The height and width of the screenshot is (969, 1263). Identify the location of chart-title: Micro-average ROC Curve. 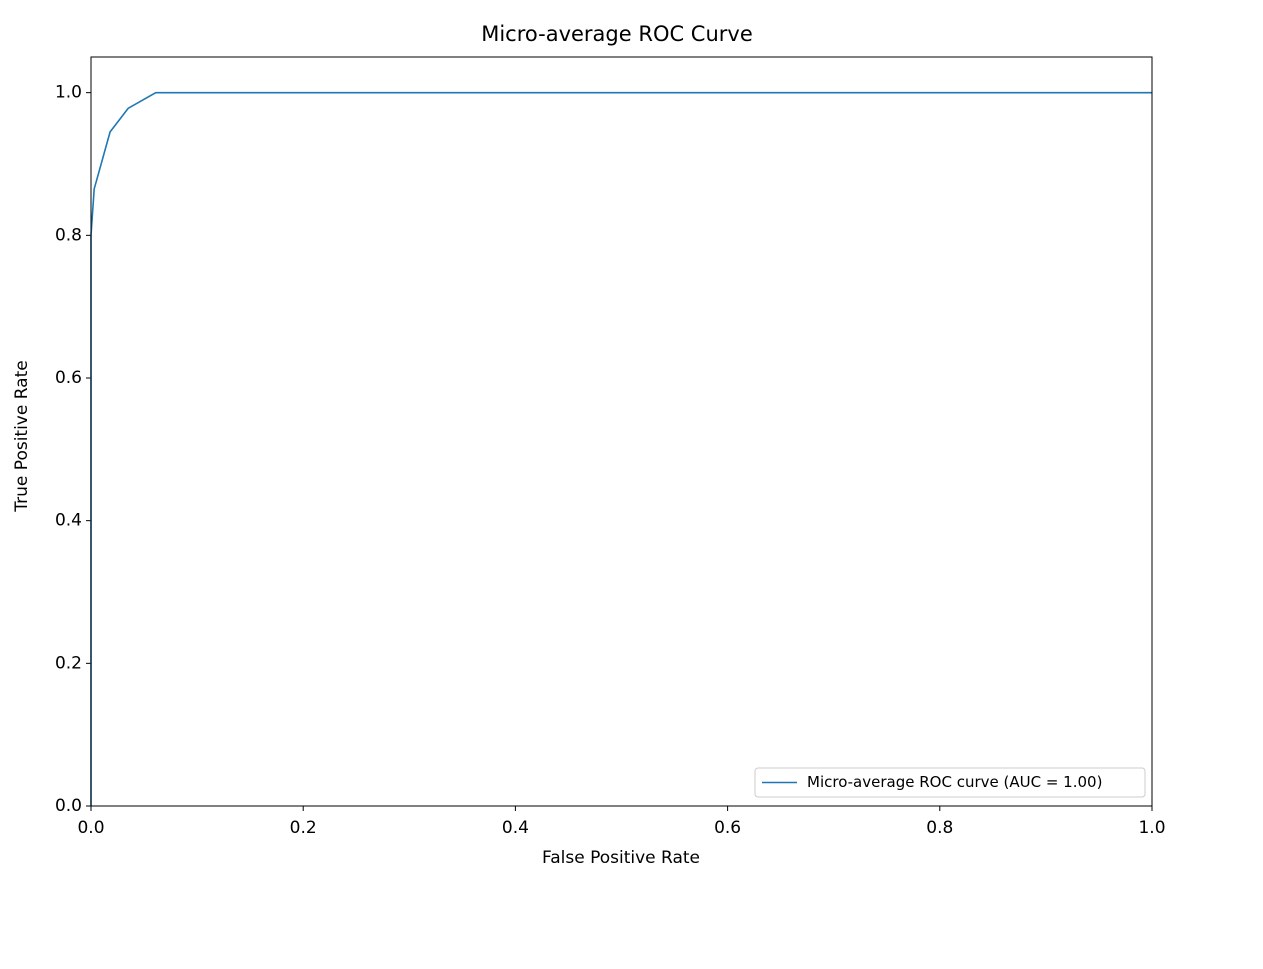
(617, 34).